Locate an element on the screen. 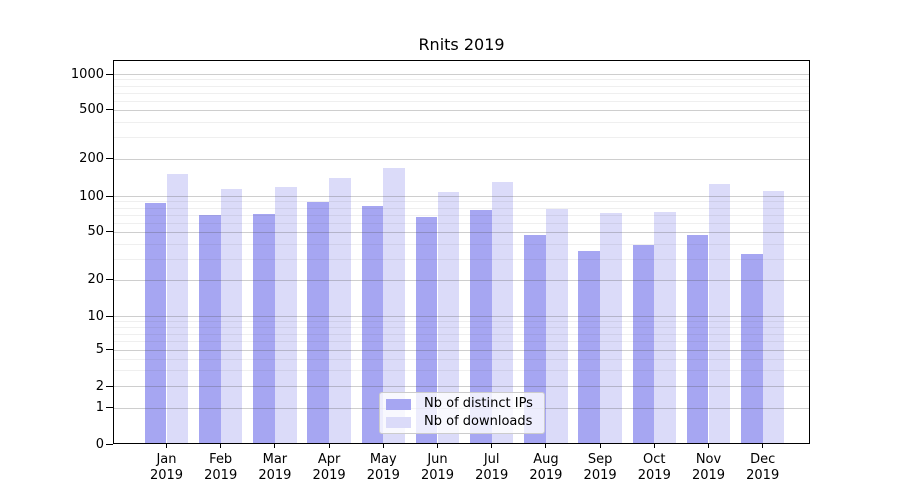  legend-label-downloads: Nb of downloads is located at coordinates (478, 421).